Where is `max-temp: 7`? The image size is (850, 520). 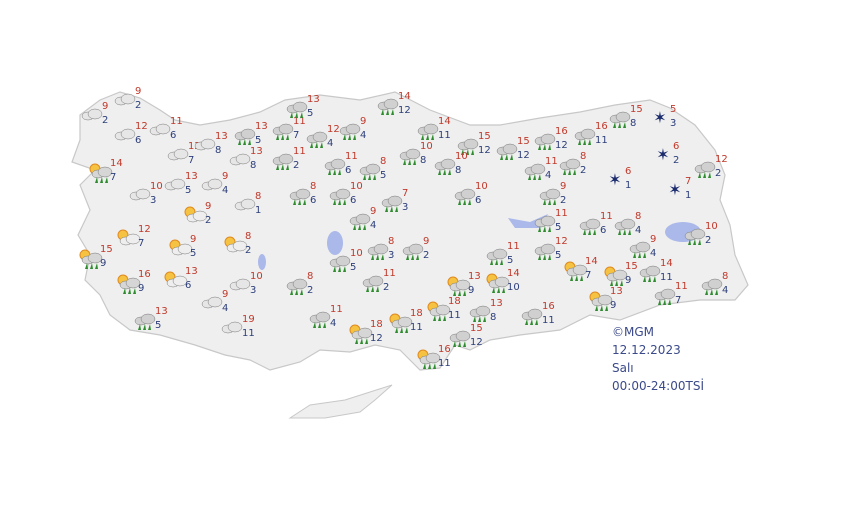 max-temp: 7 is located at coordinates (405, 193).